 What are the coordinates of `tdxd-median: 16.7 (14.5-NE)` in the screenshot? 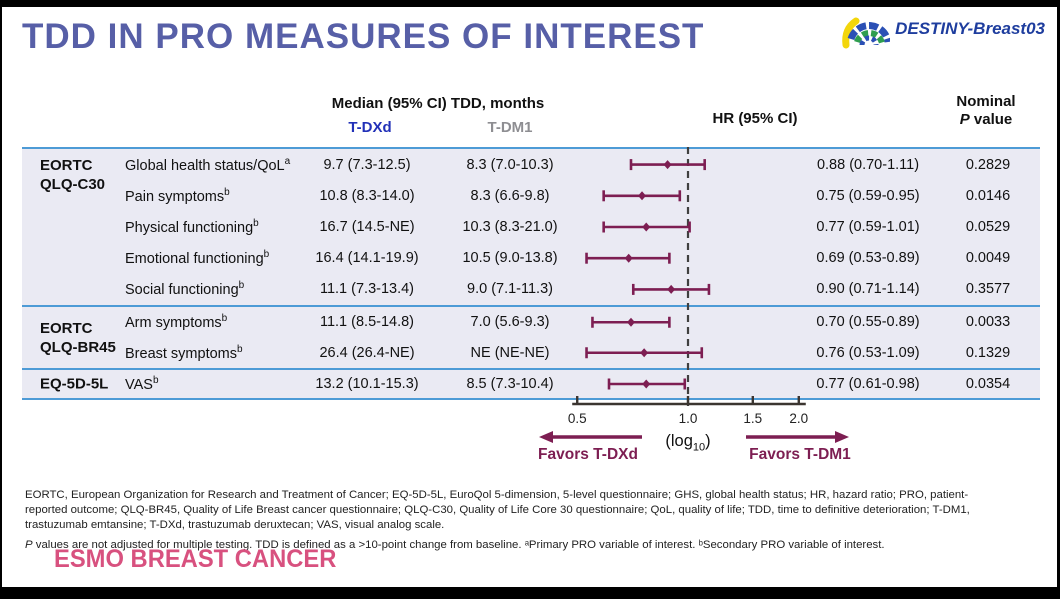 It's located at (367, 227).